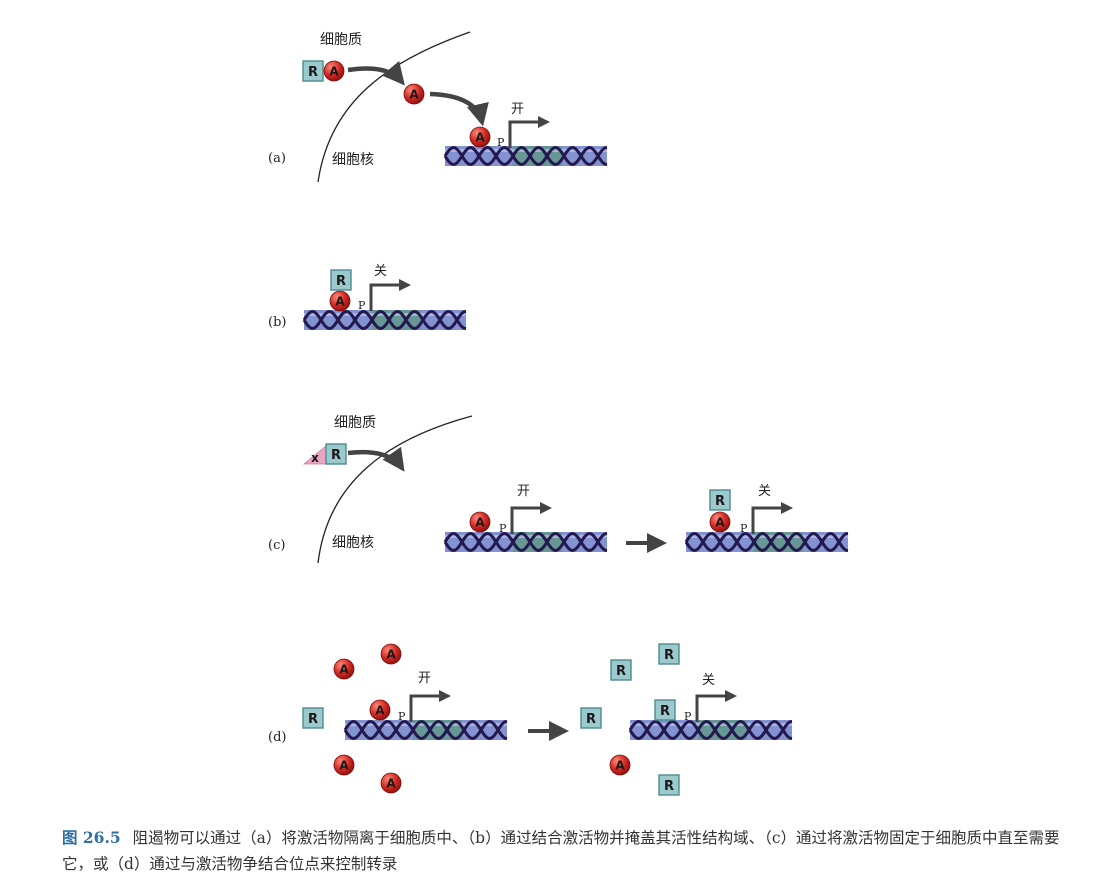  I want to click on repressor-c-right: R, so click(720, 500).